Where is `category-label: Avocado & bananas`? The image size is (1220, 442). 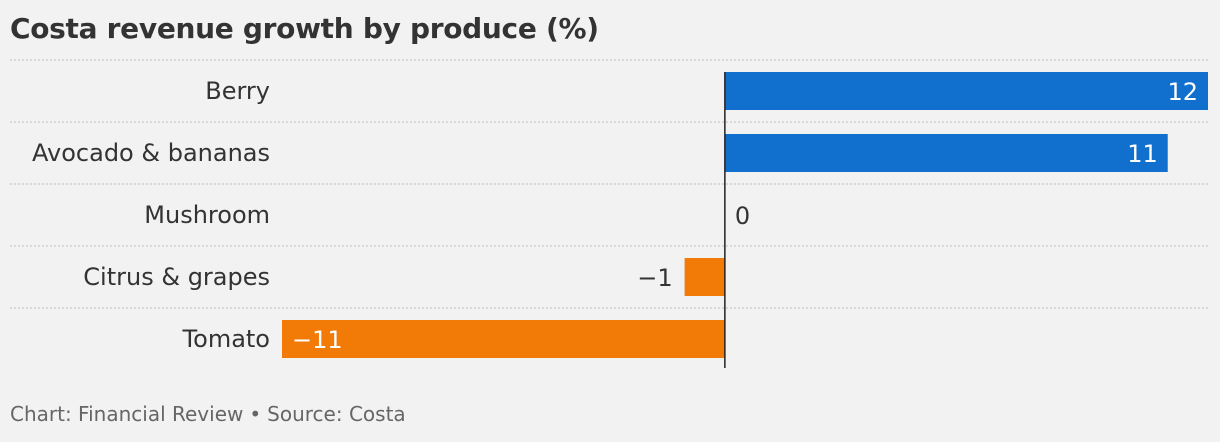 category-label: Avocado & bananas is located at coordinates (151, 153).